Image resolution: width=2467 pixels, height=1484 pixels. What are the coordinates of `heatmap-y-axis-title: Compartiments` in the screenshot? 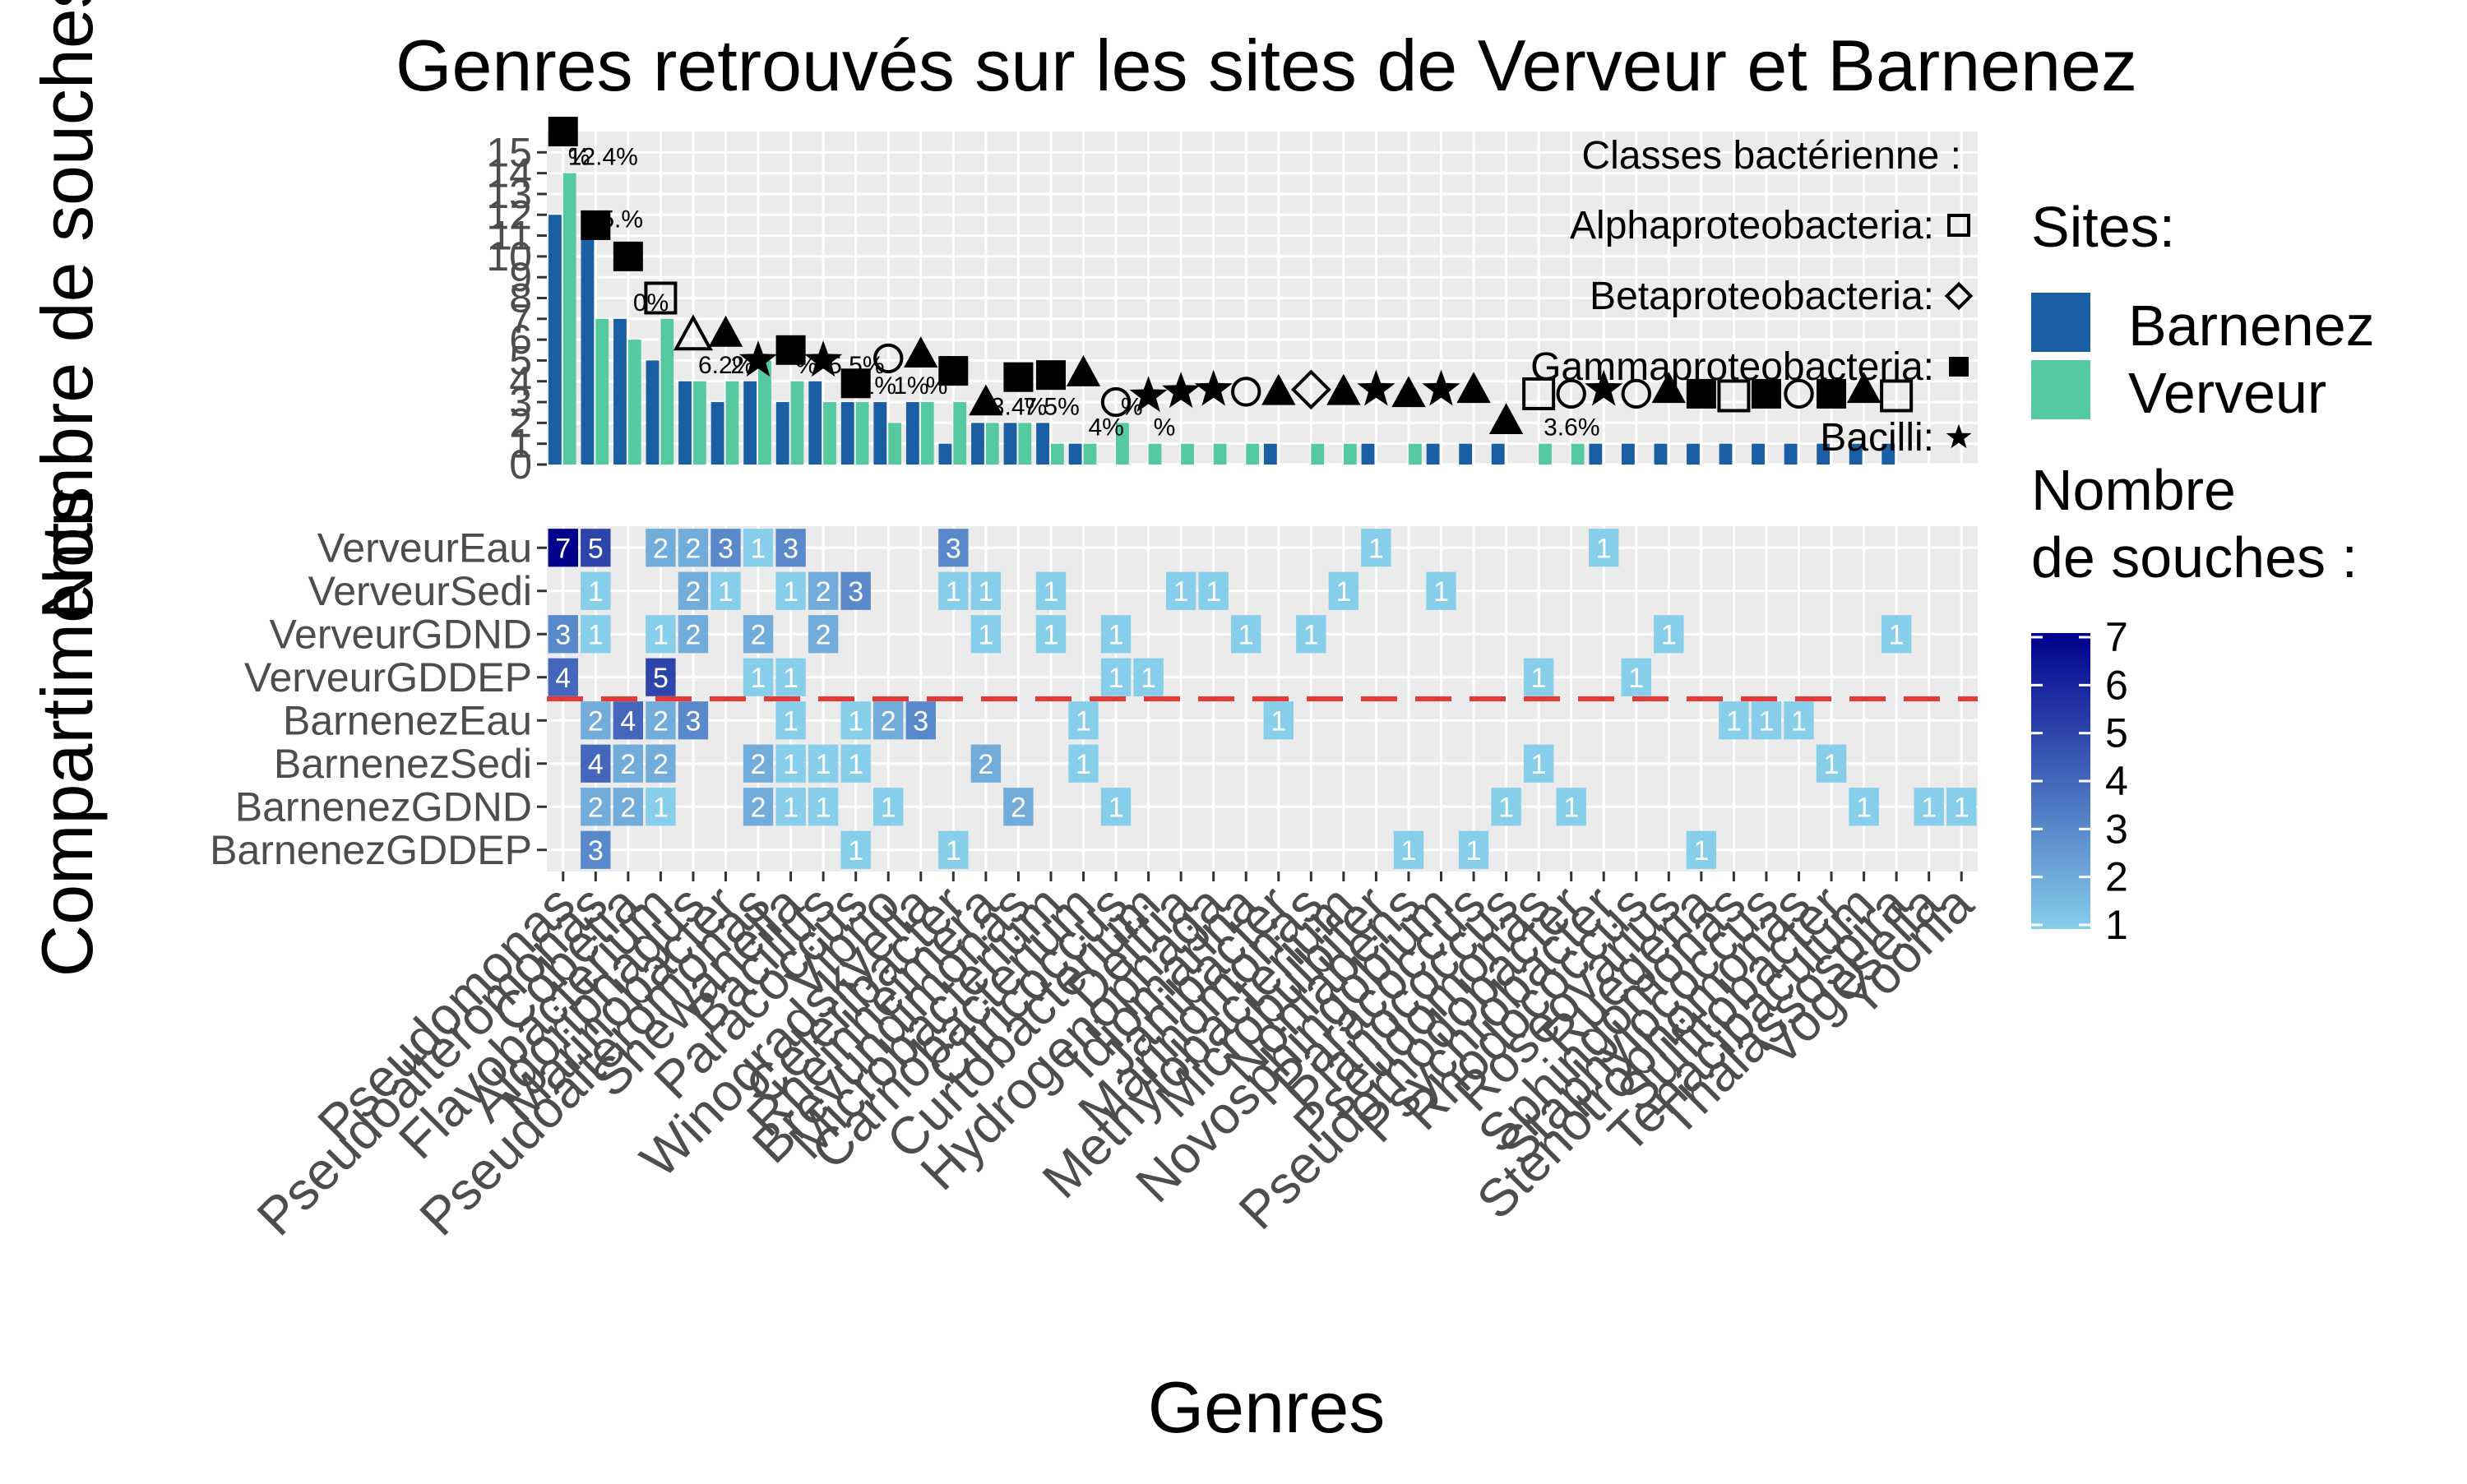 It's located at (67, 732).